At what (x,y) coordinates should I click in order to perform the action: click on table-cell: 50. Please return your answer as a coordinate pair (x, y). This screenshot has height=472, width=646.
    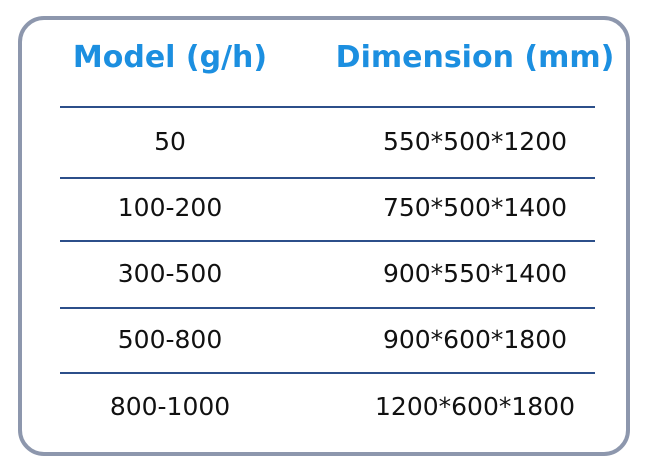
    Looking at the image, I should click on (170, 141).